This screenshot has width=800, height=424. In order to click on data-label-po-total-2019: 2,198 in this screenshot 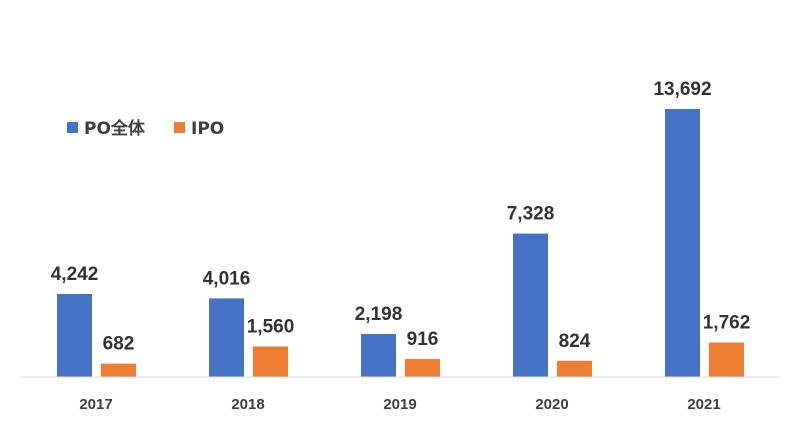, I will do `click(379, 314)`.